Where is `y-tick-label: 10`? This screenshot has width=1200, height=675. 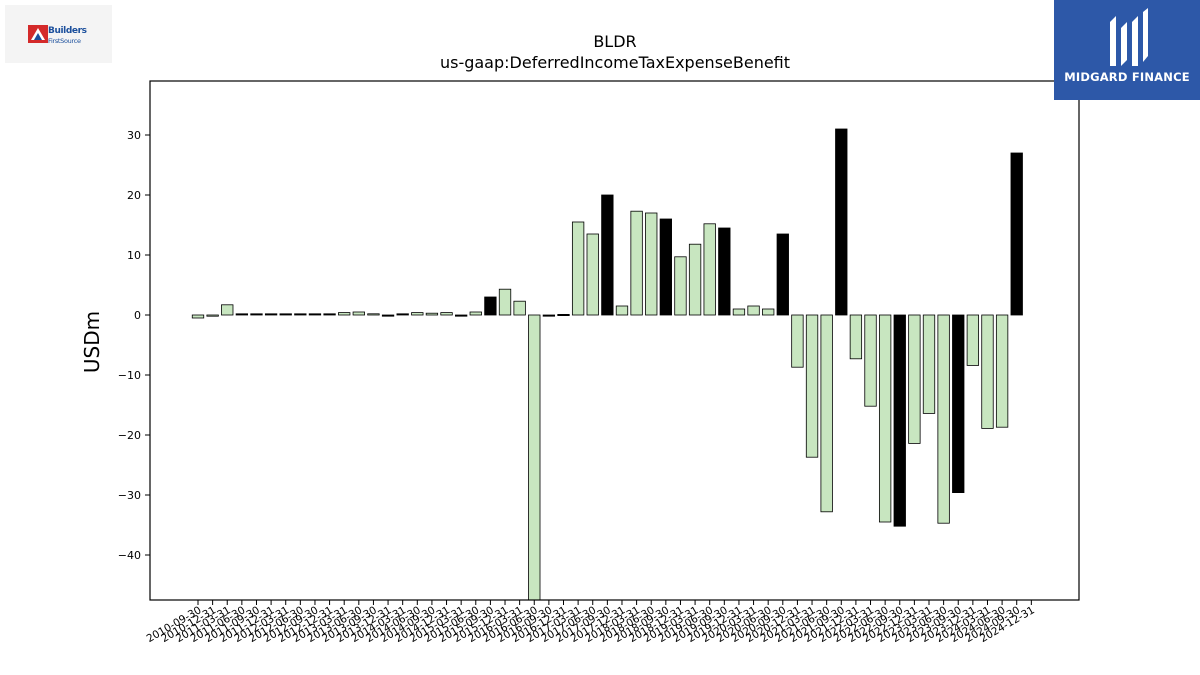 y-tick-label: 10 is located at coordinates (134, 255).